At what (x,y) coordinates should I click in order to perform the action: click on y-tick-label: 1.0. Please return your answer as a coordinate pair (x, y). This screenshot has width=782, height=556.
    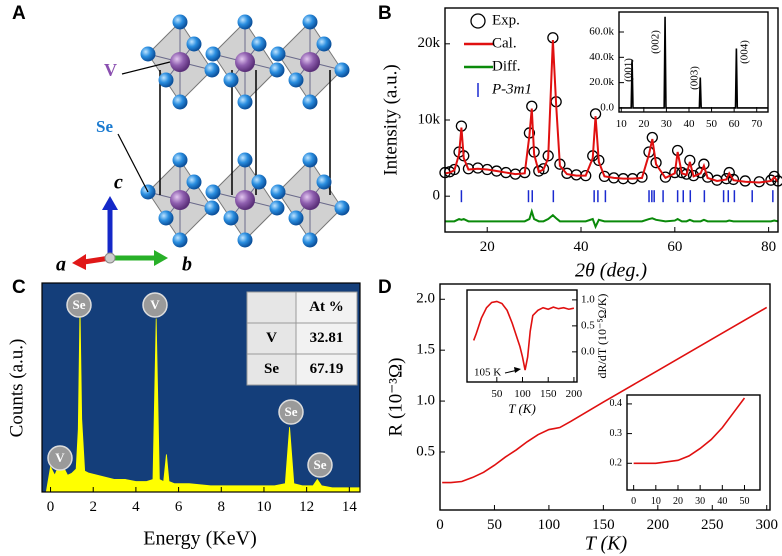
    Looking at the image, I should click on (425, 401).